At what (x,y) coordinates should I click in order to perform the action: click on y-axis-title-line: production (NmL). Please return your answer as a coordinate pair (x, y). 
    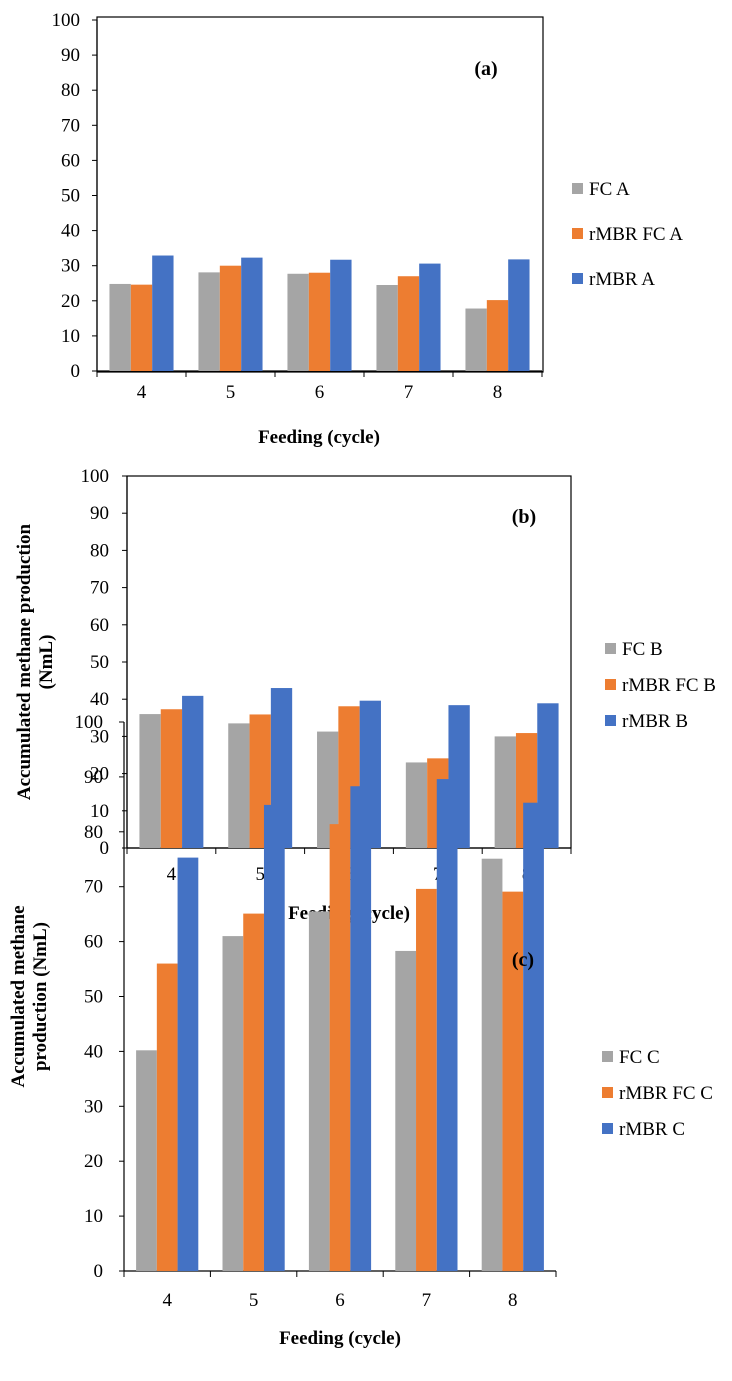
    Looking at the image, I should click on (40, 996).